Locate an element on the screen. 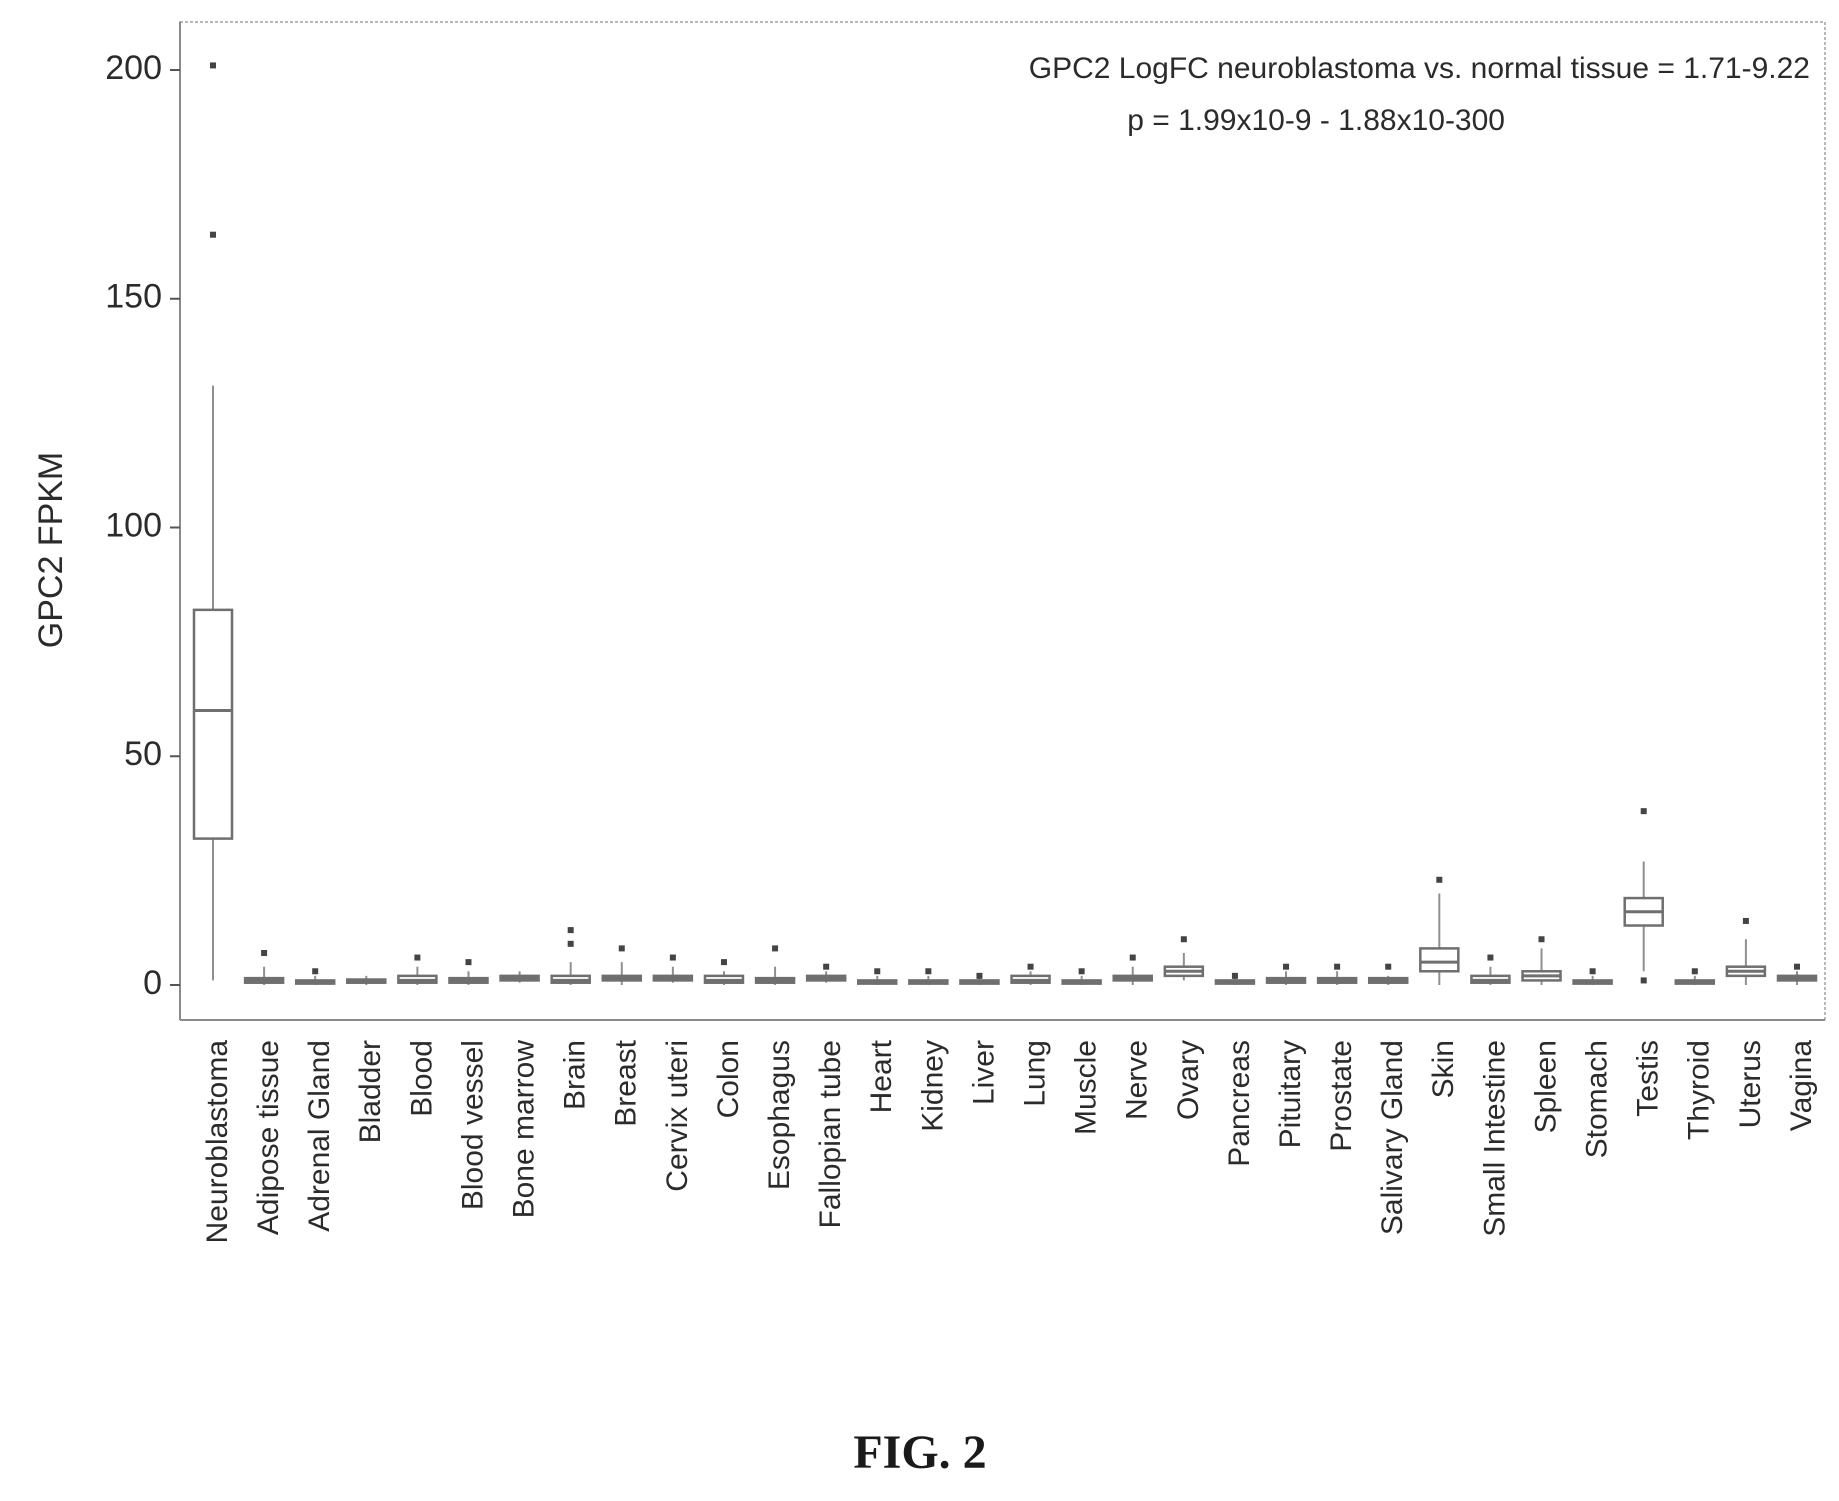  x-tick-label: Vagina is located at coordinates (1801, 1086).